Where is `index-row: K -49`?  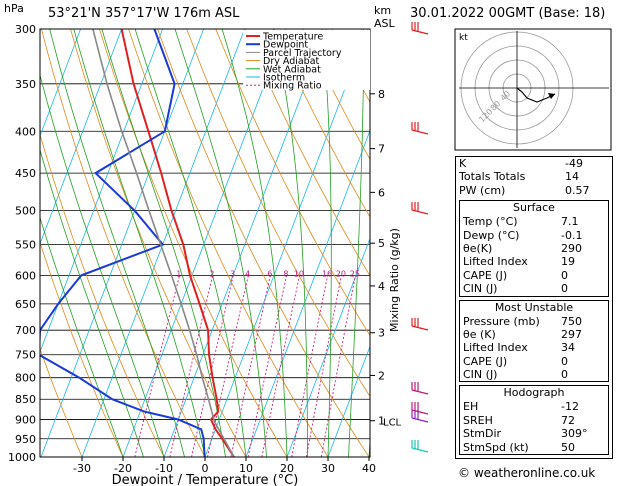
index-row: K -49 is located at coordinates (534, 163).